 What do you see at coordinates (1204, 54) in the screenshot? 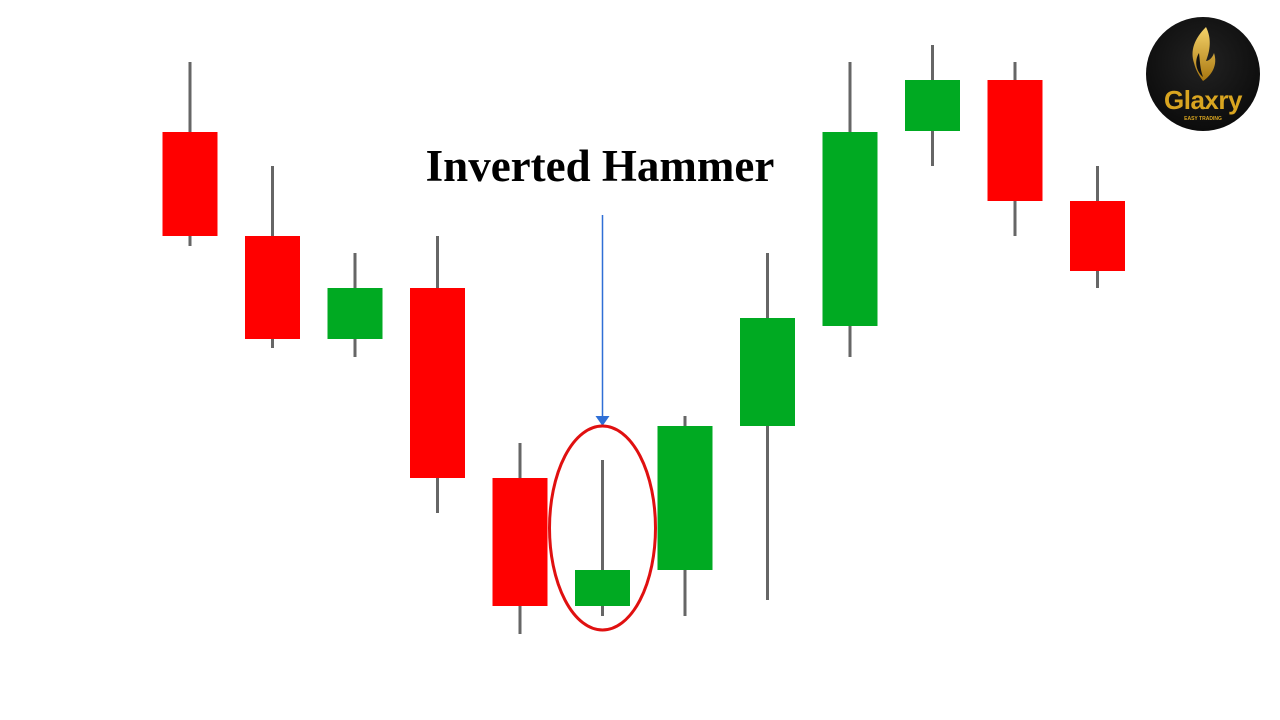
I see `flame-icon` at bounding box center [1204, 54].